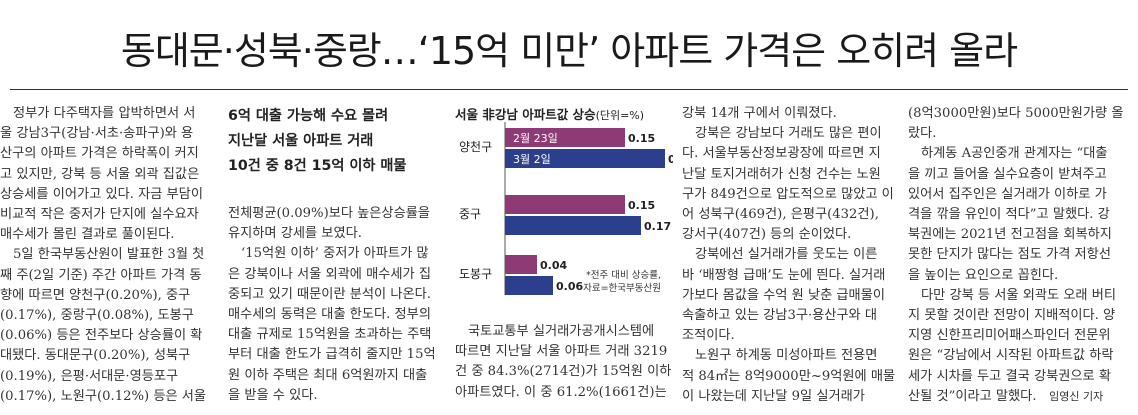 The width and height of the screenshot is (1138, 415). I want to click on text-line: 부터 대출 한도가 급격히 줄지만 15억, so click(332, 355).